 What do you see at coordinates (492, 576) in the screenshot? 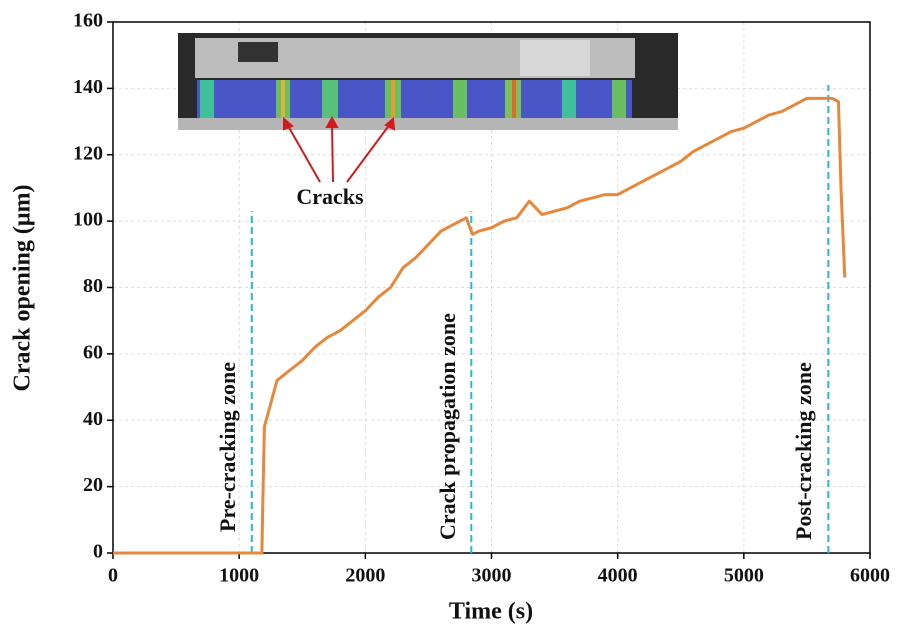
I see `x-tick-label: 3000` at bounding box center [492, 576].